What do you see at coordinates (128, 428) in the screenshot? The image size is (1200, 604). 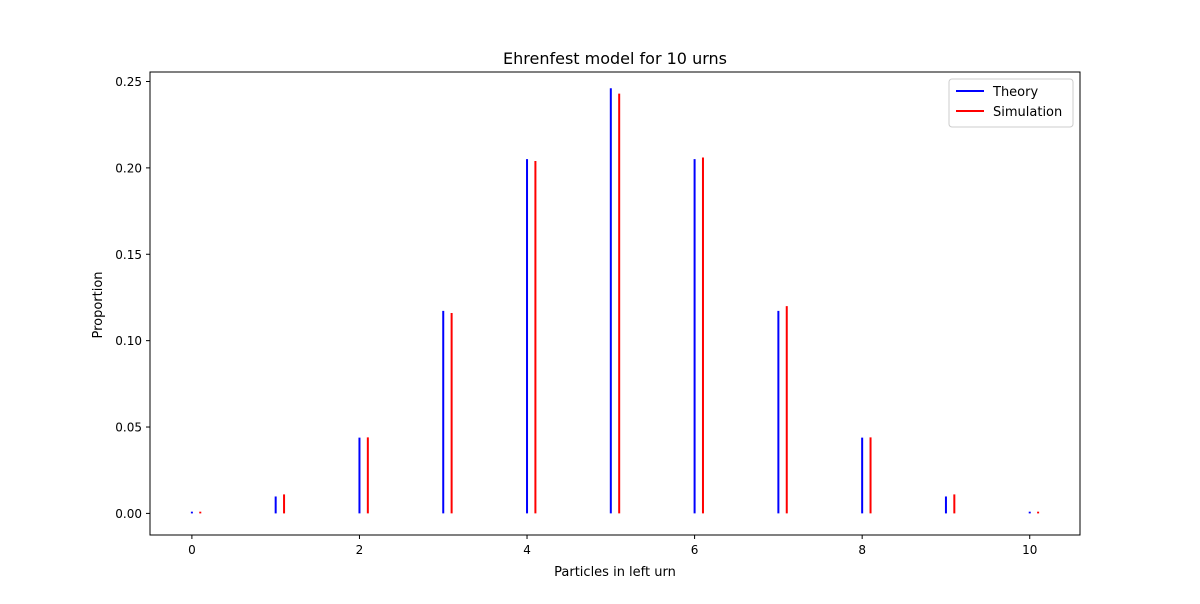 I see `y-tick-label: 0.05` at bounding box center [128, 428].